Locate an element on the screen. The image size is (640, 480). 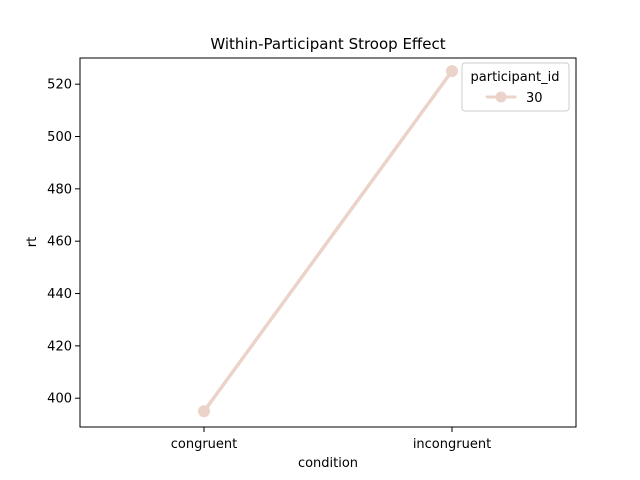
y-axis-ticks: 400 420 440 460 480 500 520 is located at coordinates (63, 242).